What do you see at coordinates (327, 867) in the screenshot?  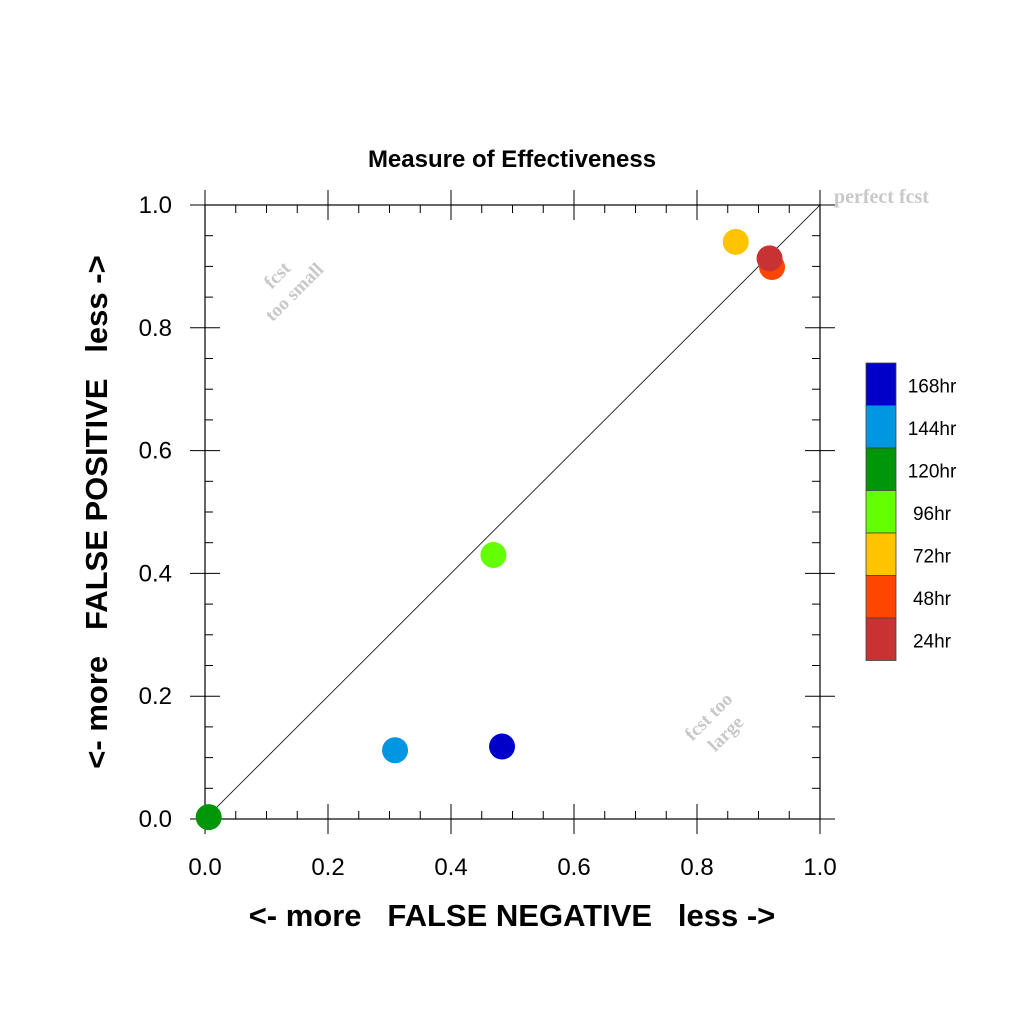 I see `x-tick-label: 0.2` at bounding box center [327, 867].